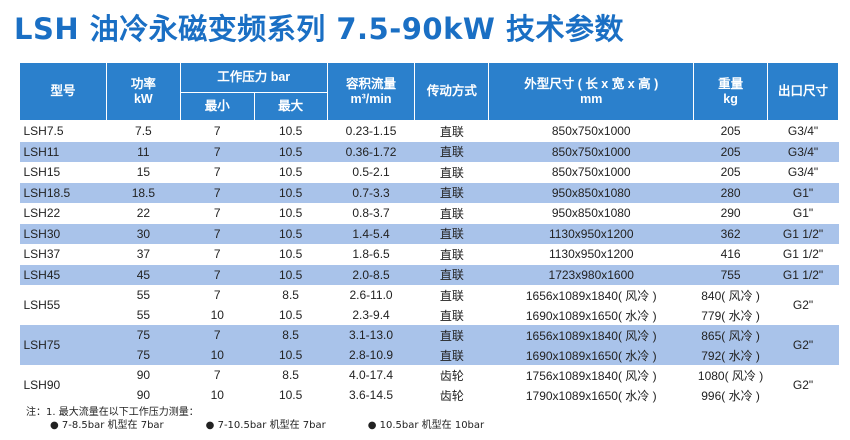 The width and height of the screenshot is (850, 440). Describe the element at coordinates (290, 106) in the screenshot. I see `header-max: 最大` at that location.